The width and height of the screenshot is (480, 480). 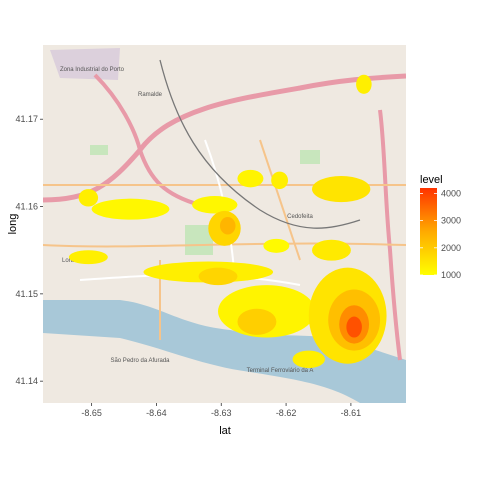 I want to click on y-axis-title: long, so click(x=13, y=224).